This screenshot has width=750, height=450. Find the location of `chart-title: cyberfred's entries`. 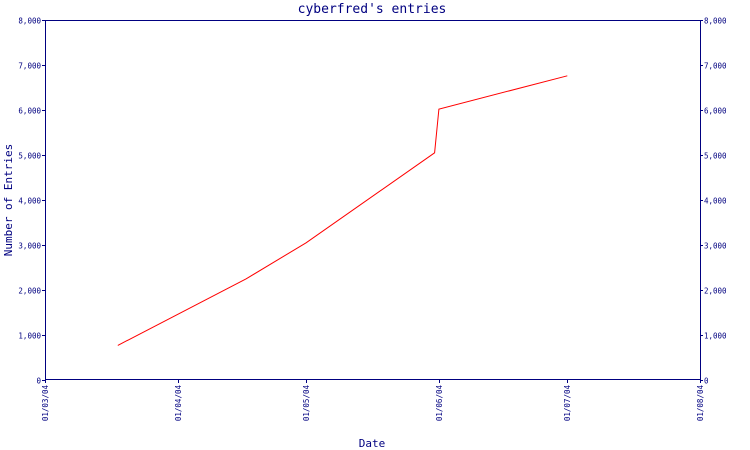

chart-title: cyberfred's entries is located at coordinates (372, 9).